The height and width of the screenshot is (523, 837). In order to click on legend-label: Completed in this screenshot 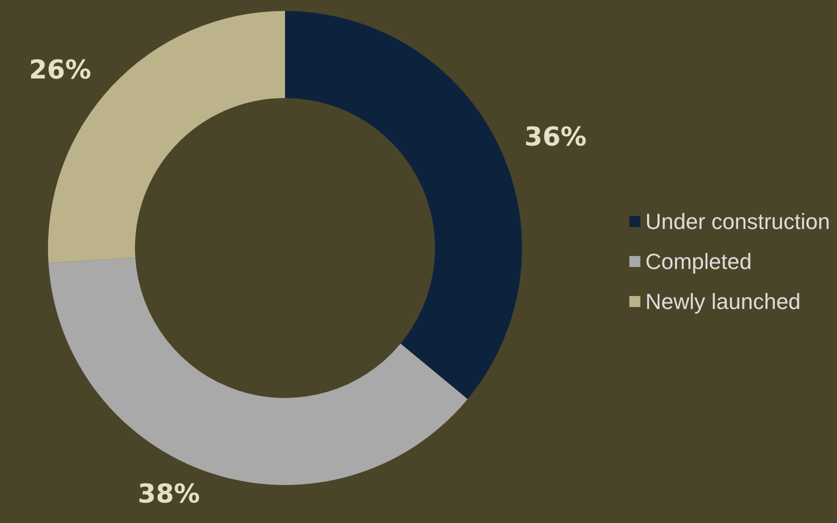, I will do `click(698, 261)`.